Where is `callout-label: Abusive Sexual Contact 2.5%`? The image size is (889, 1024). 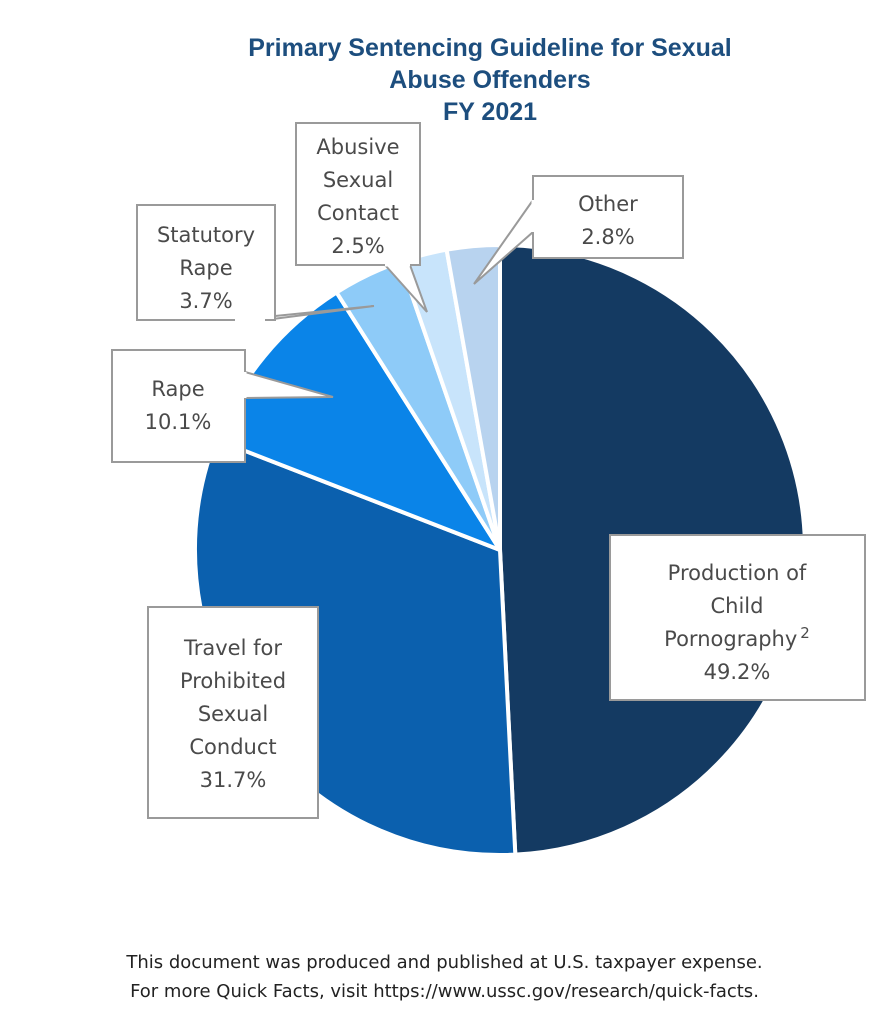
callout-label: Abusive Sexual Contact 2.5% is located at coordinates (361, 217).